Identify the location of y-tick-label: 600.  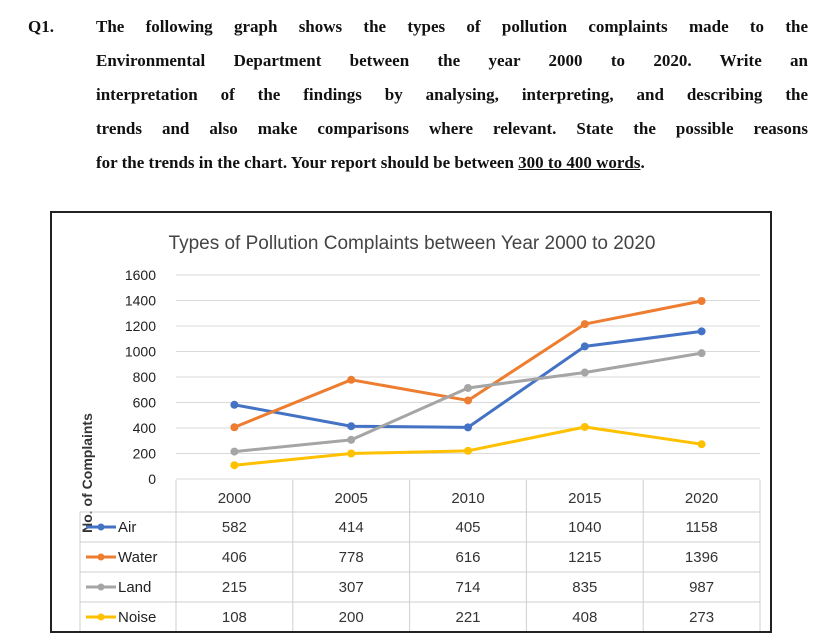
(145, 403).